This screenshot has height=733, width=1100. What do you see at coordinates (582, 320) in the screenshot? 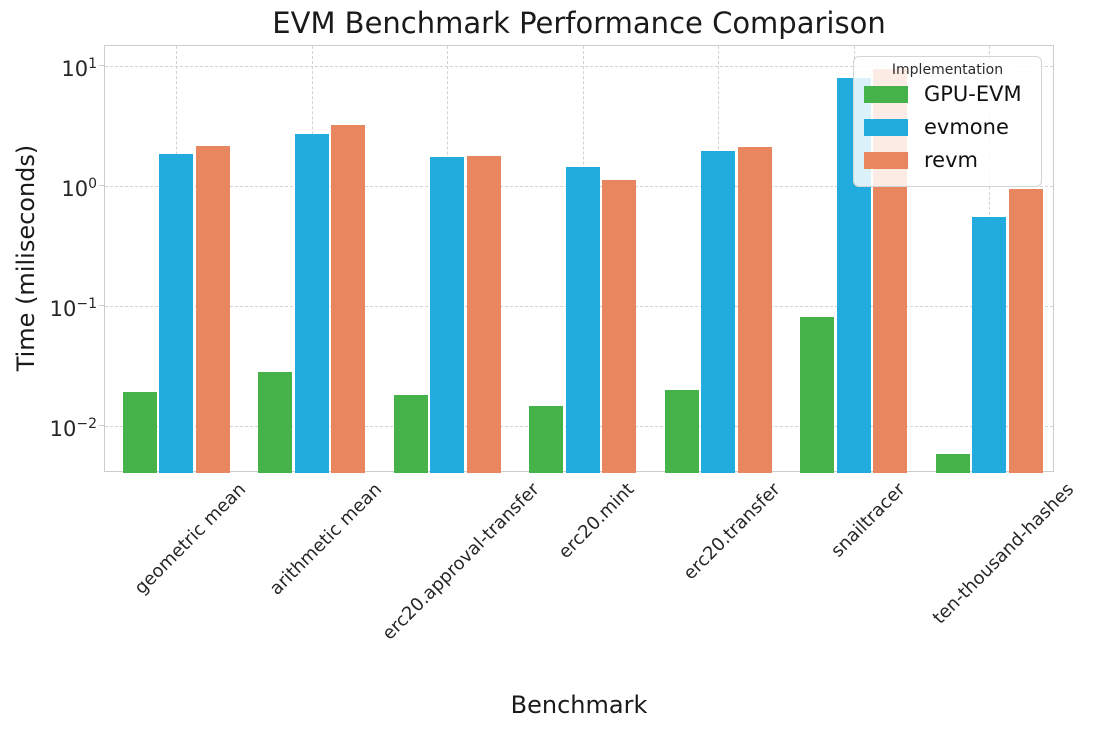
I see `bar-evmone-erc20-mint` at bounding box center [582, 320].